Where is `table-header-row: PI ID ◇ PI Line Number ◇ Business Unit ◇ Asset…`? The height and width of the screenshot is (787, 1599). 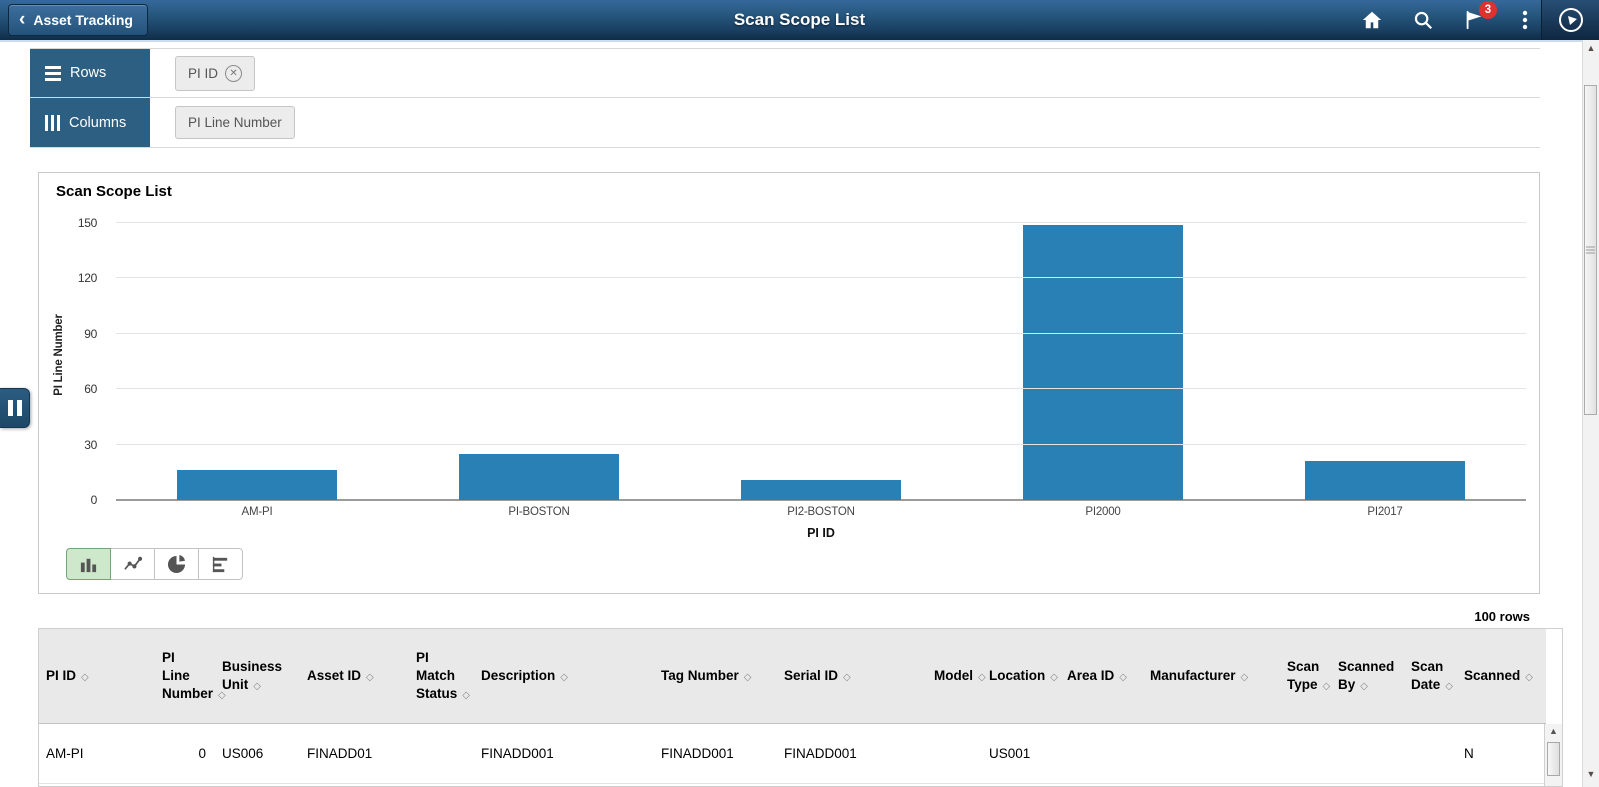 table-header-row: PI ID ◇ PI Line Number ◇ Business Unit ◇ Asset… is located at coordinates (792, 676).